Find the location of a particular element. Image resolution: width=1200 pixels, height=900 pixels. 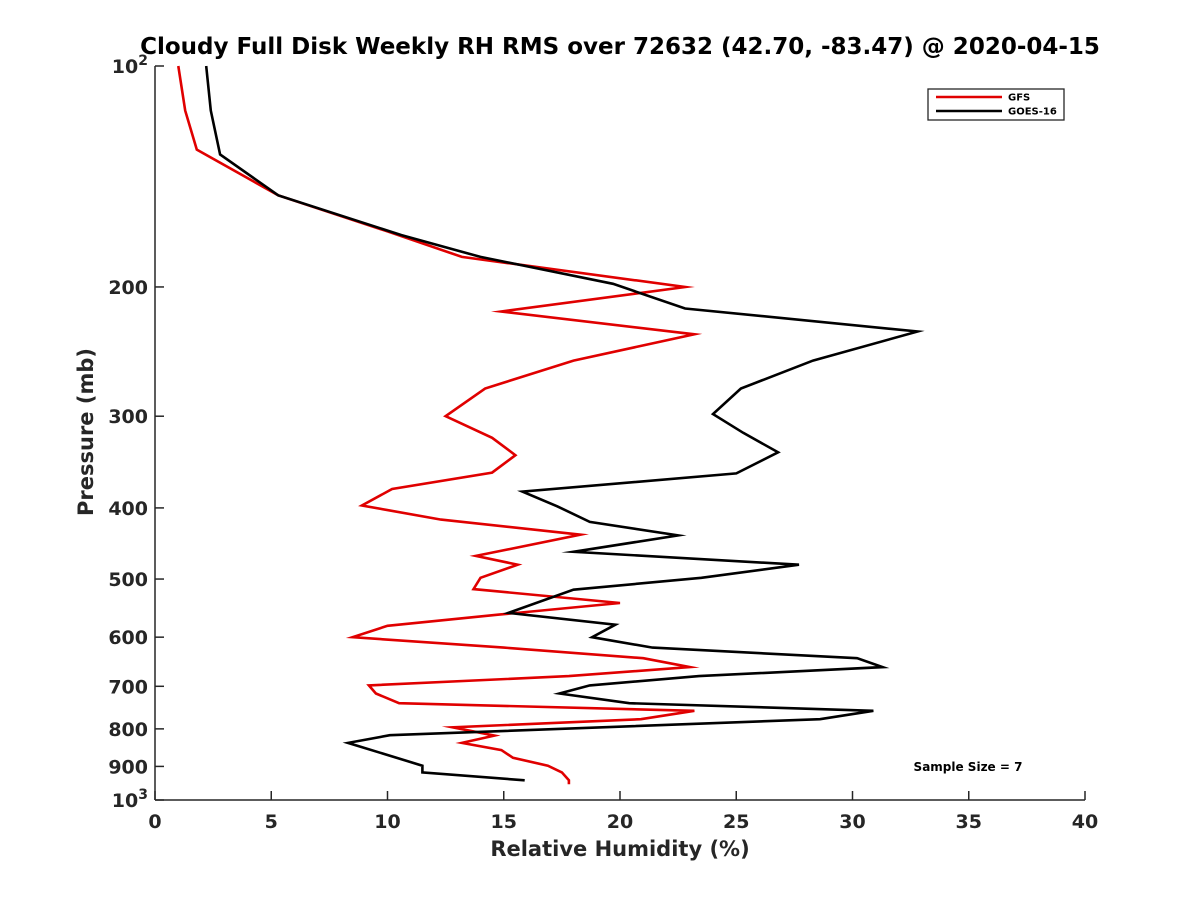

x-tick-label: 25 is located at coordinates (736, 822).